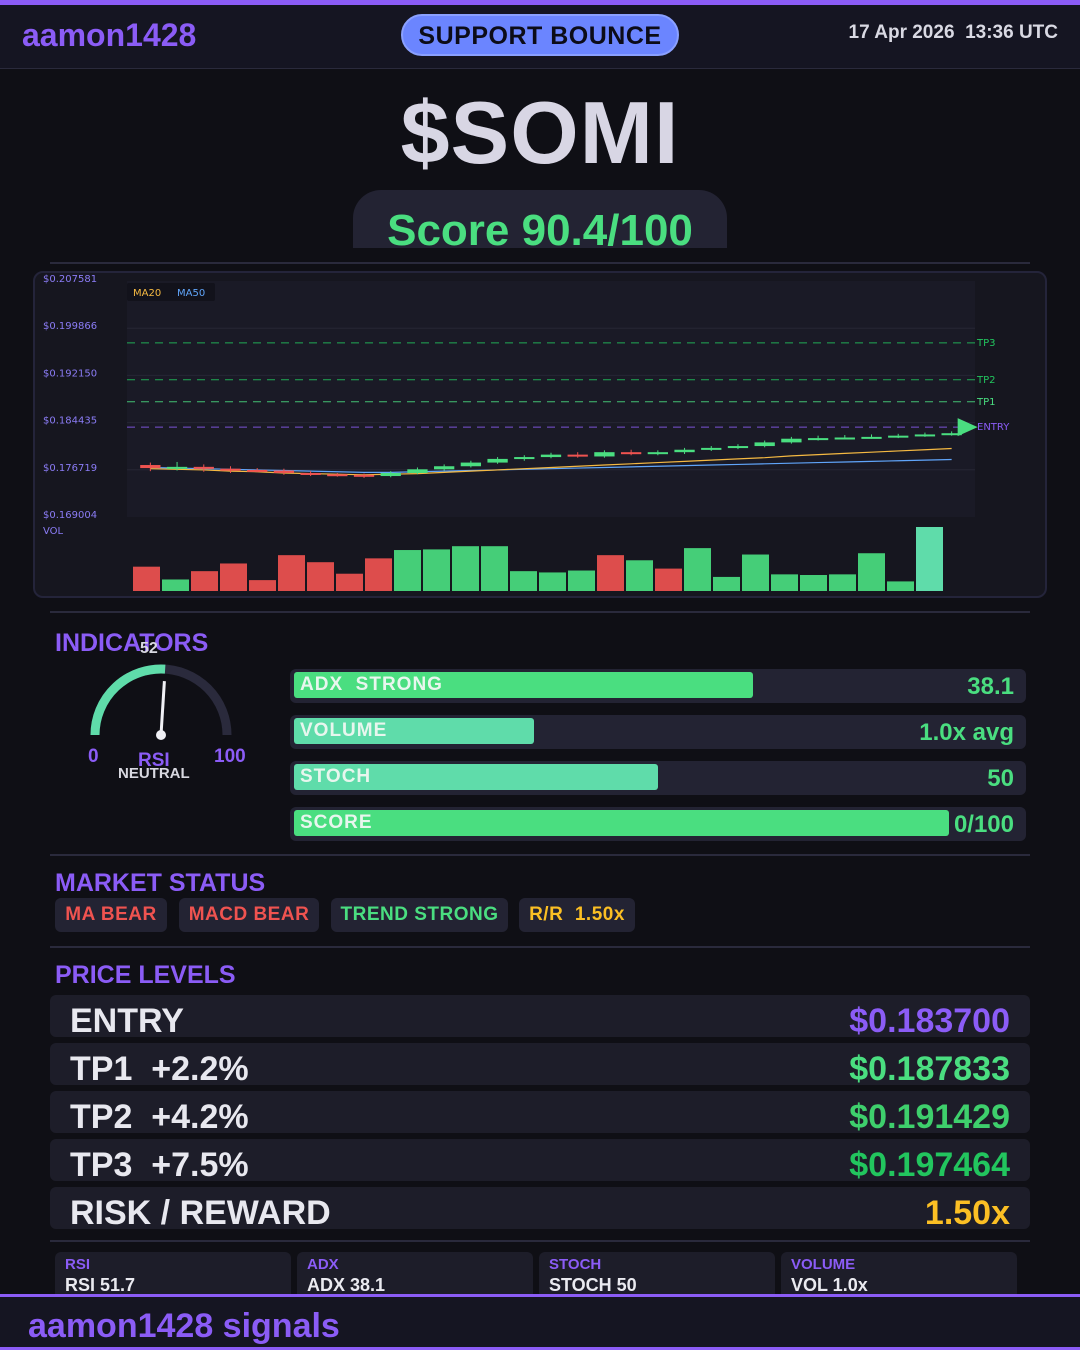  What do you see at coordinates (540, 1322) in the screenshot?
I see `footer-bar: aamon1428 signals` at bounding box center [540, 1322].